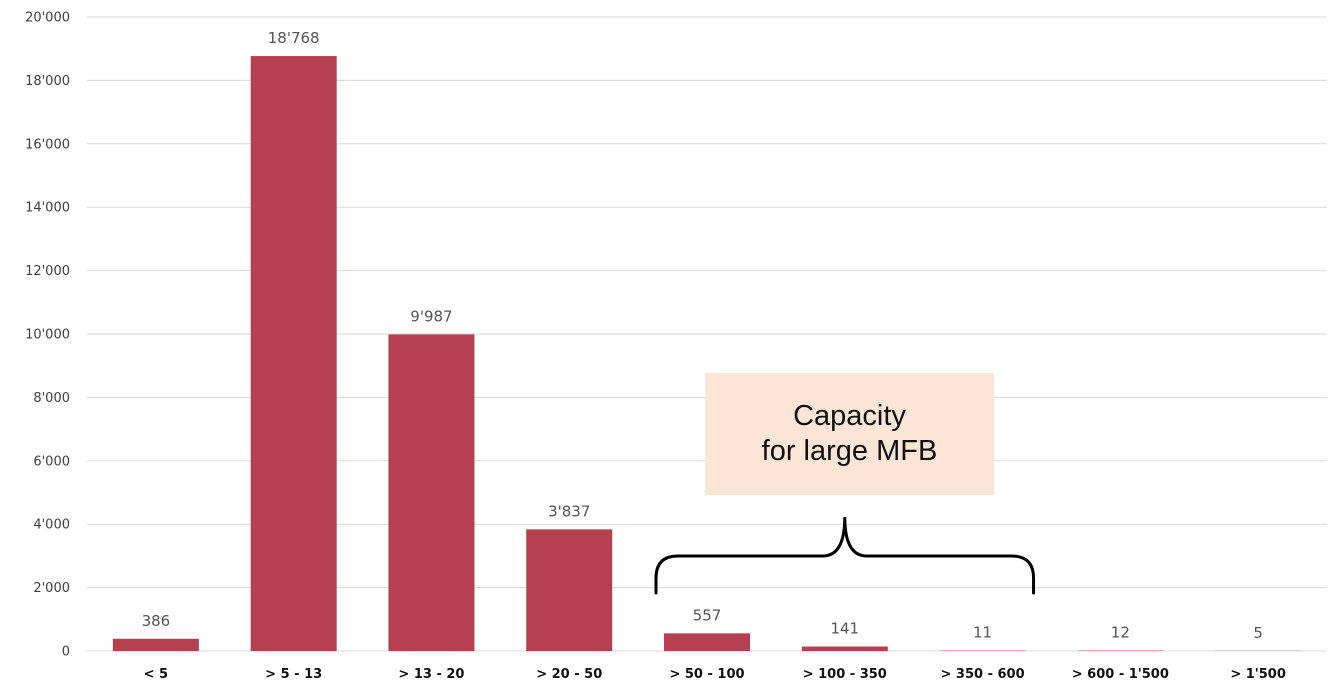 The height and width of the screenshot is (683, 1332). What do you see at coordinates (845, 674) in the screenshot?
I see `x-category-label: > 100 - 350` at bounding box center [845, 674].